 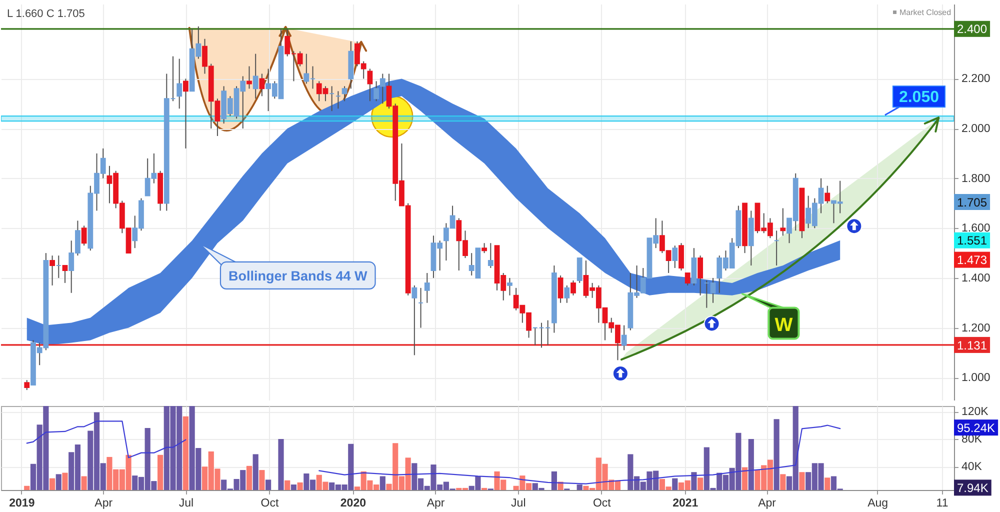 What do you see at coordinates (976, 79) in the screenshot?
I see `y-tick-label: 2.200` at bounding box center [976, 79].